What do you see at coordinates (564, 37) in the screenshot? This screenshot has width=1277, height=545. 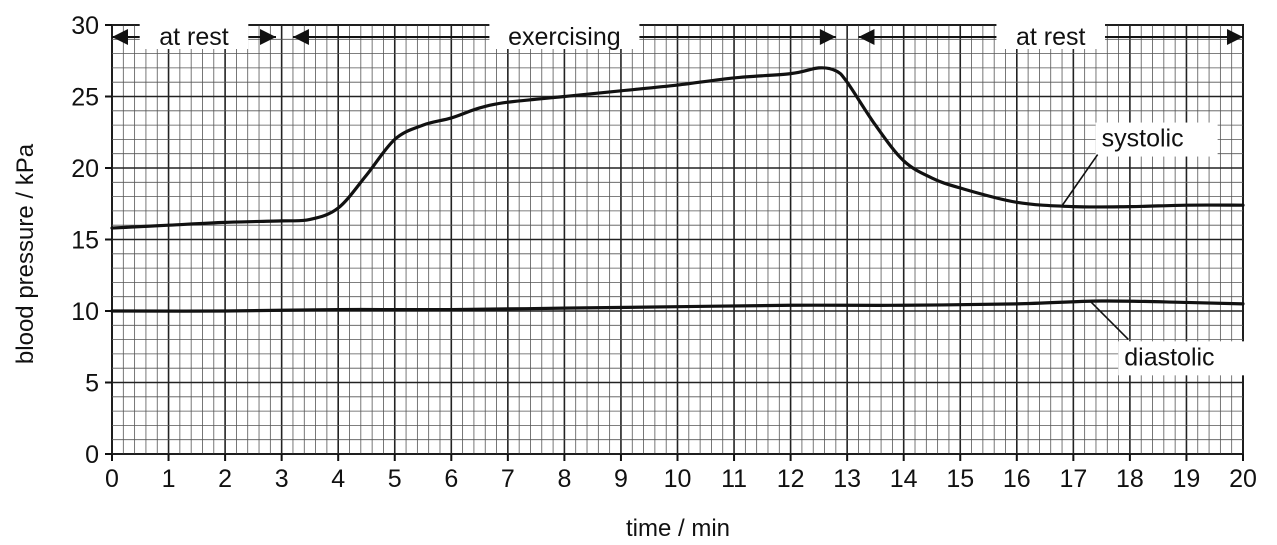 I see `phase-label: exercising` at bounding box center [564, 37].